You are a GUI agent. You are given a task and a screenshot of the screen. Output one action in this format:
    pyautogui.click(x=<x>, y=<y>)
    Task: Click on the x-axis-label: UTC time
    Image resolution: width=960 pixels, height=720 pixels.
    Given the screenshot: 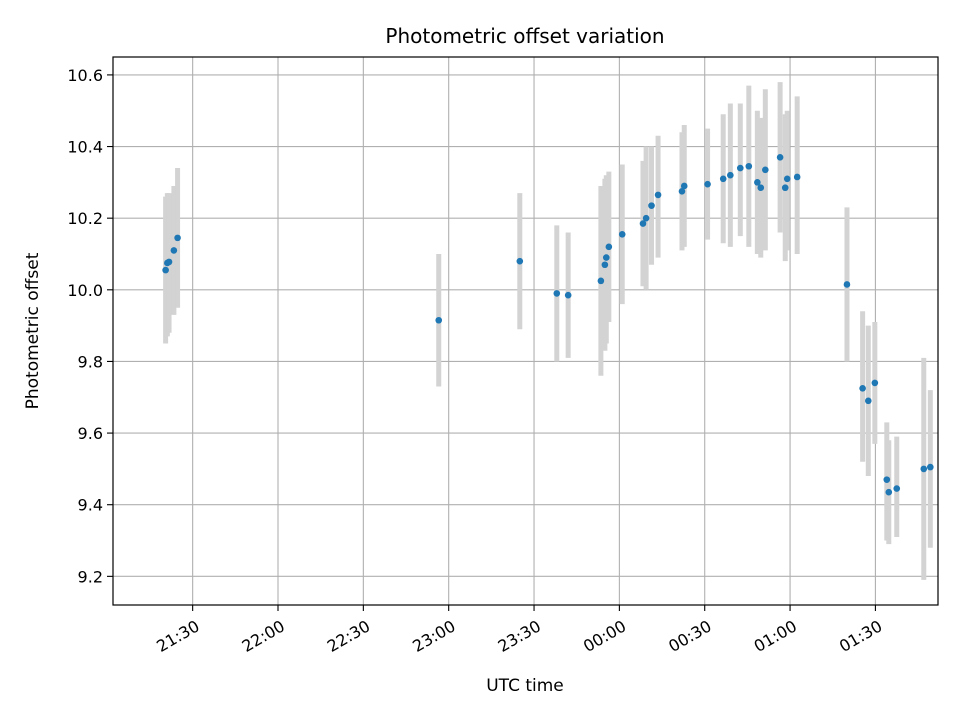 What is the action you would take?
    pyautogui.click(x=525, y=686)
    